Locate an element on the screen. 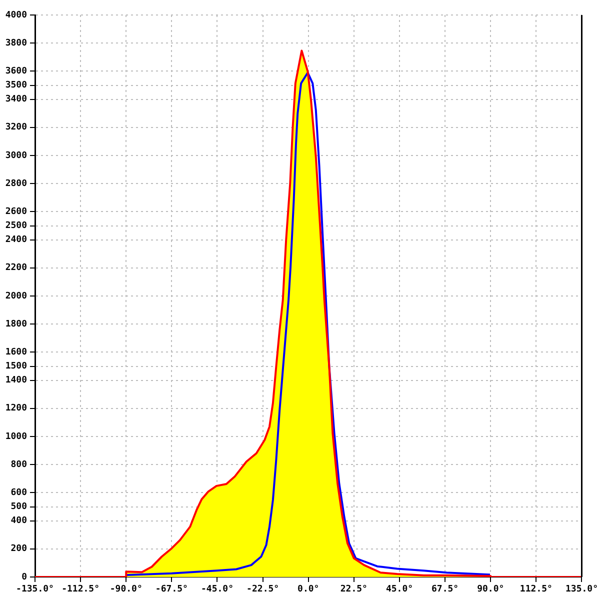  x-tick-label: 90.0° is located at coordinates (490, 589).